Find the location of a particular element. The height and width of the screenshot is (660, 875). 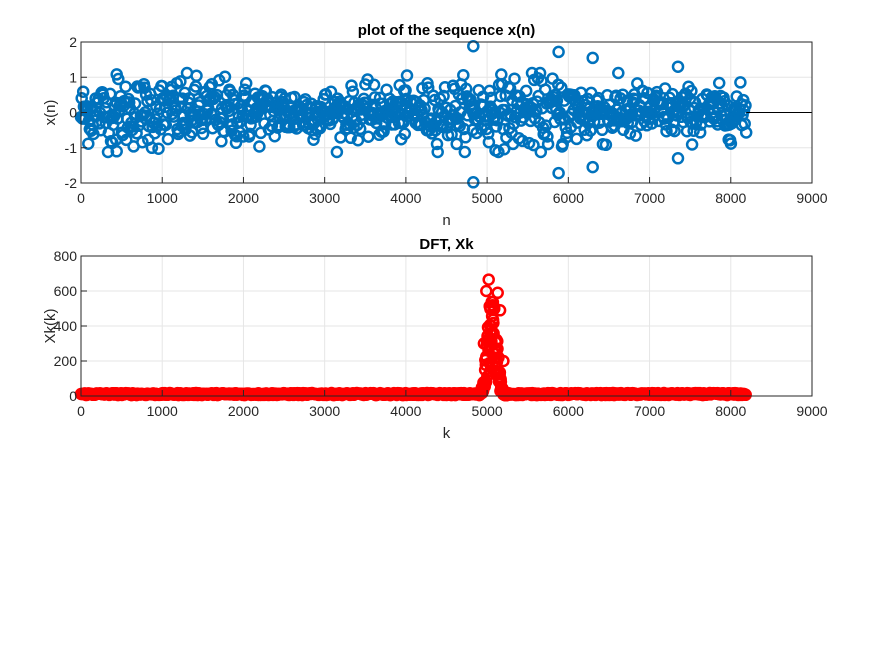

y-tick-label: 600 is located at coordinates (66, 291).